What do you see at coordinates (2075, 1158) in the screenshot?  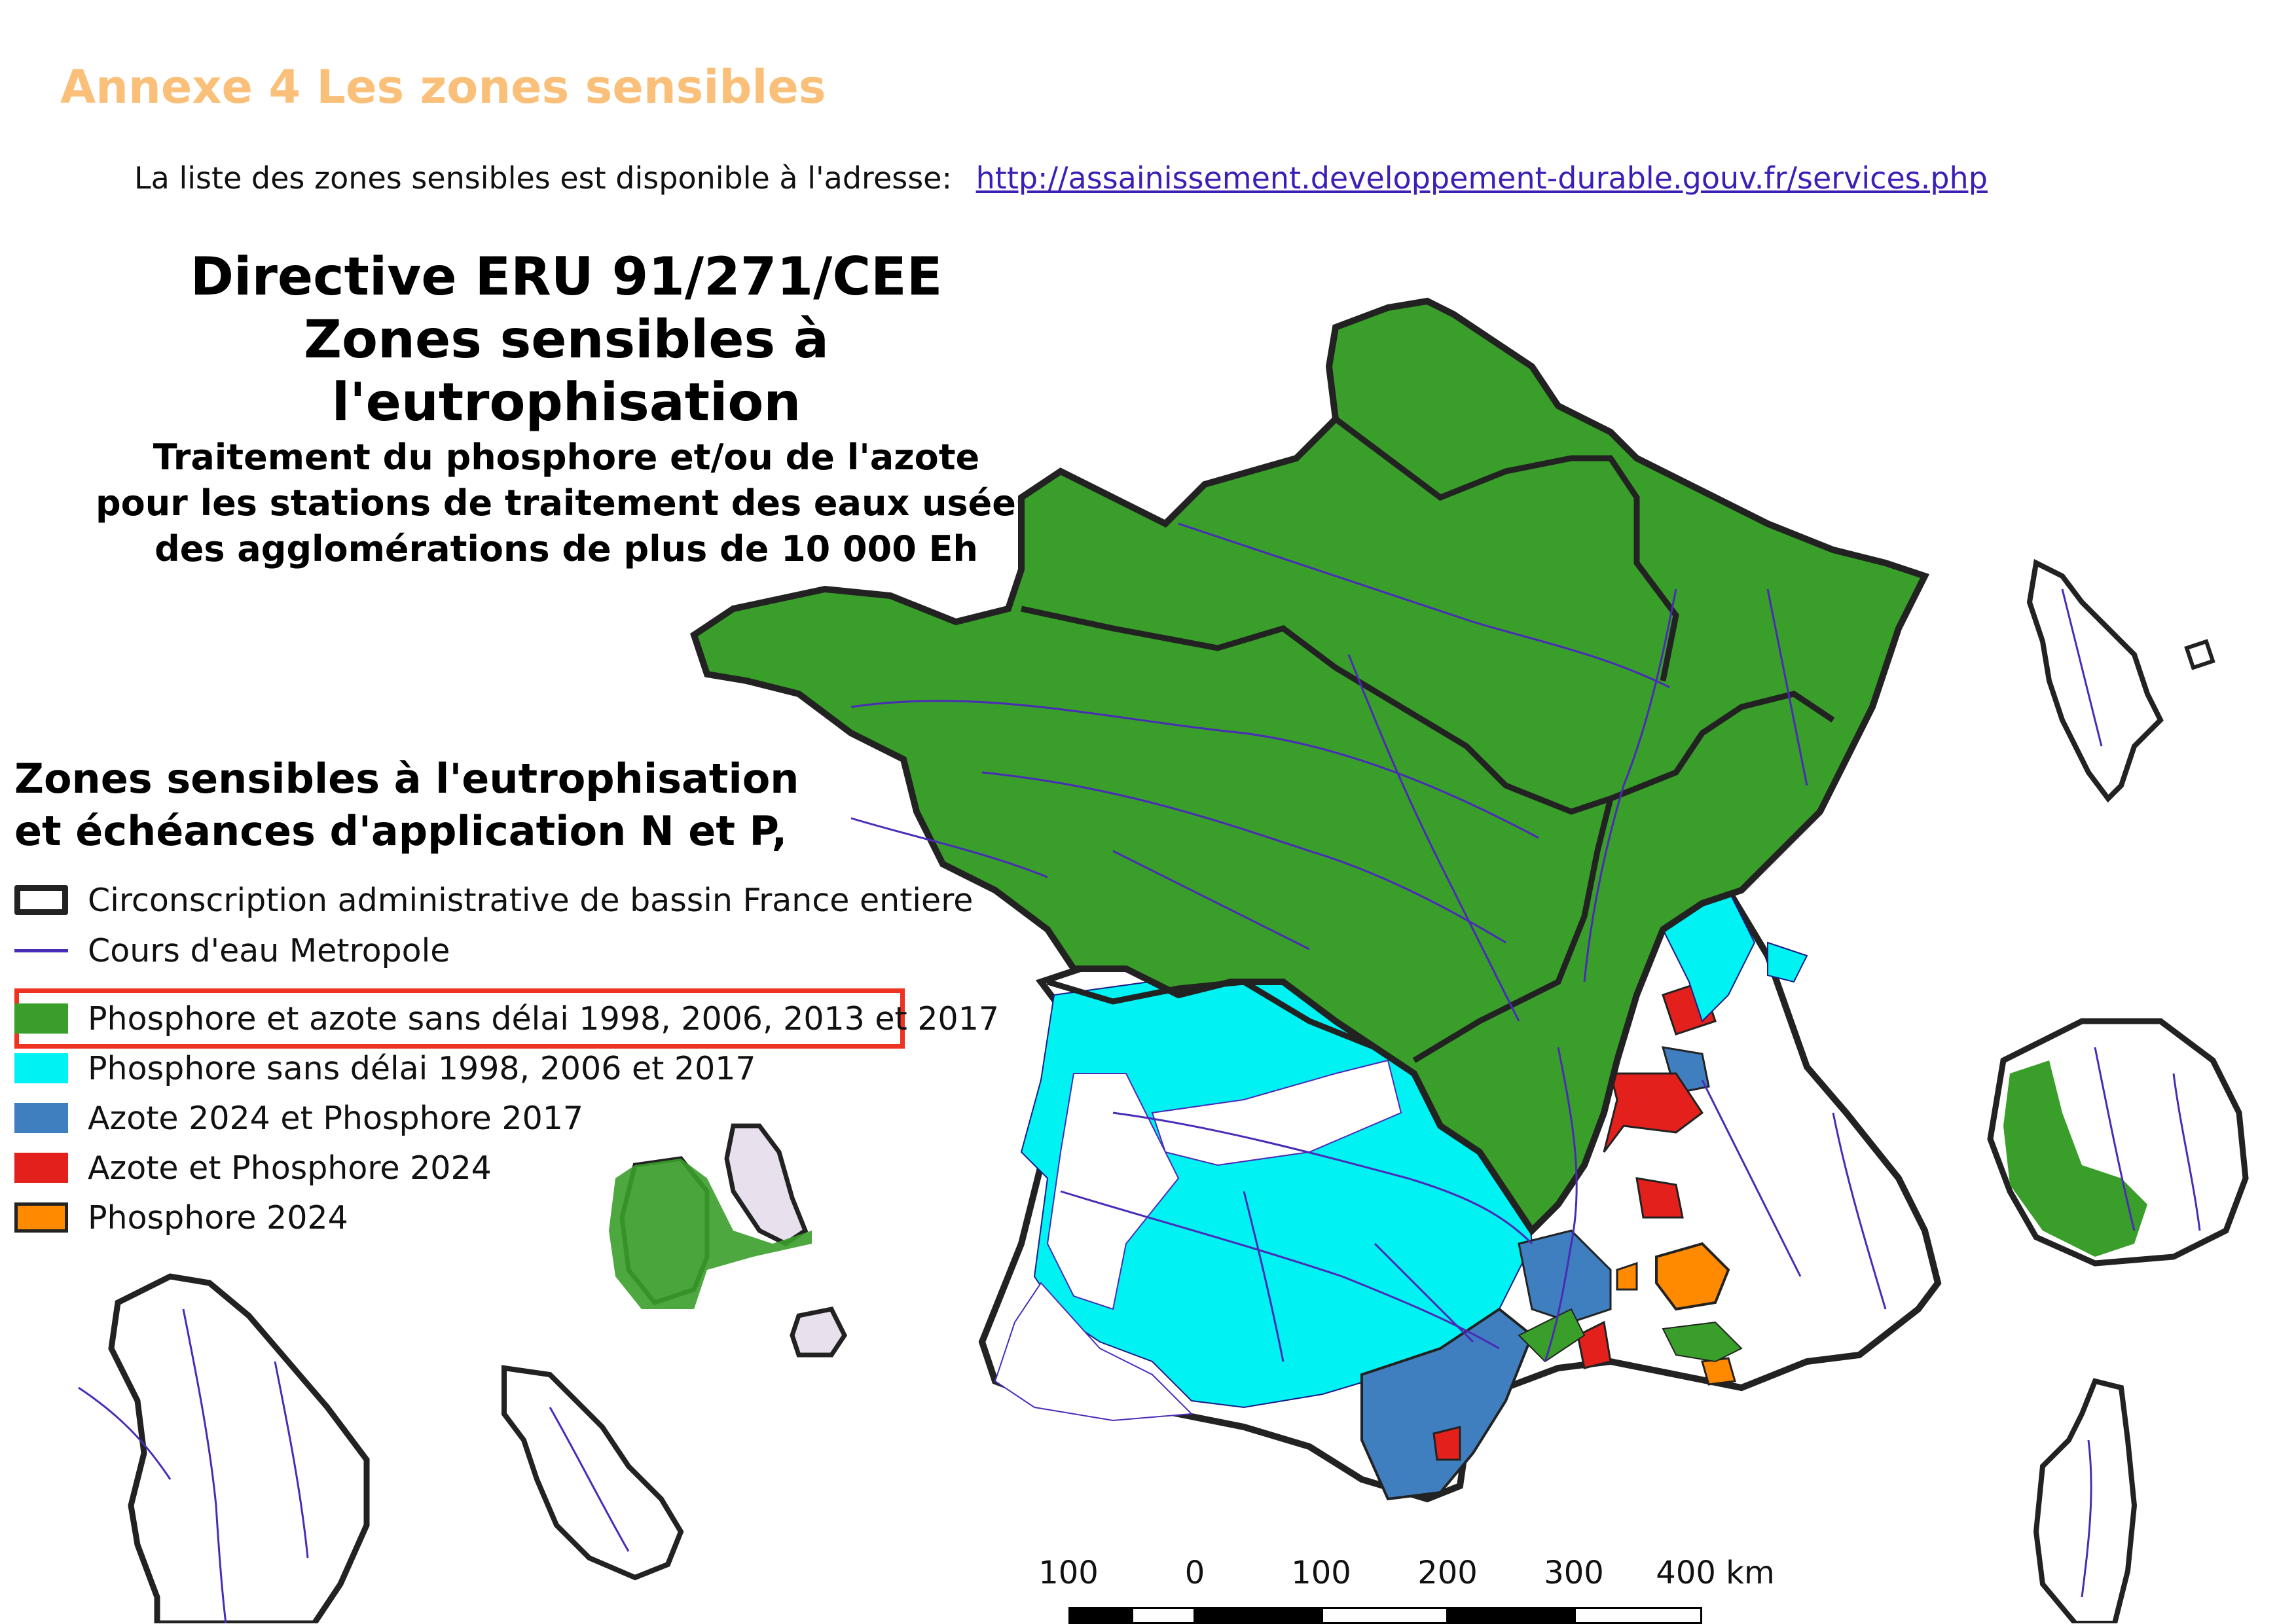 I see `zone-green-reunion` at bounding box center [2075, 1158].